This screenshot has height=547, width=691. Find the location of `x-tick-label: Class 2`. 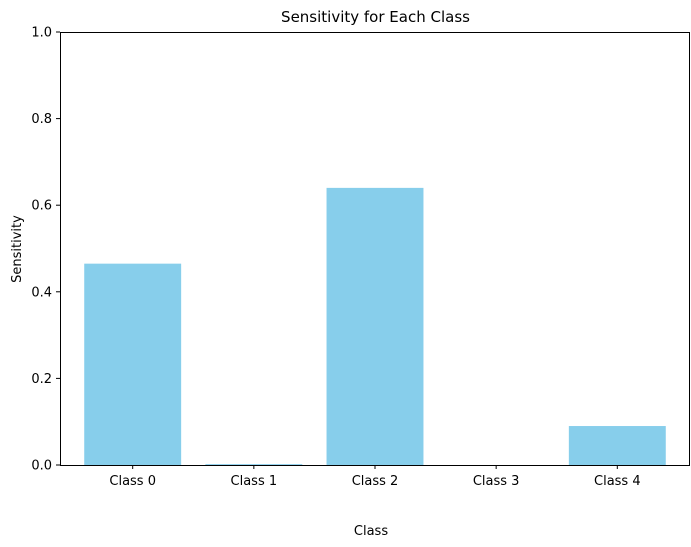

x-tick-label: Class 2 is located at coordinates (375, 481).